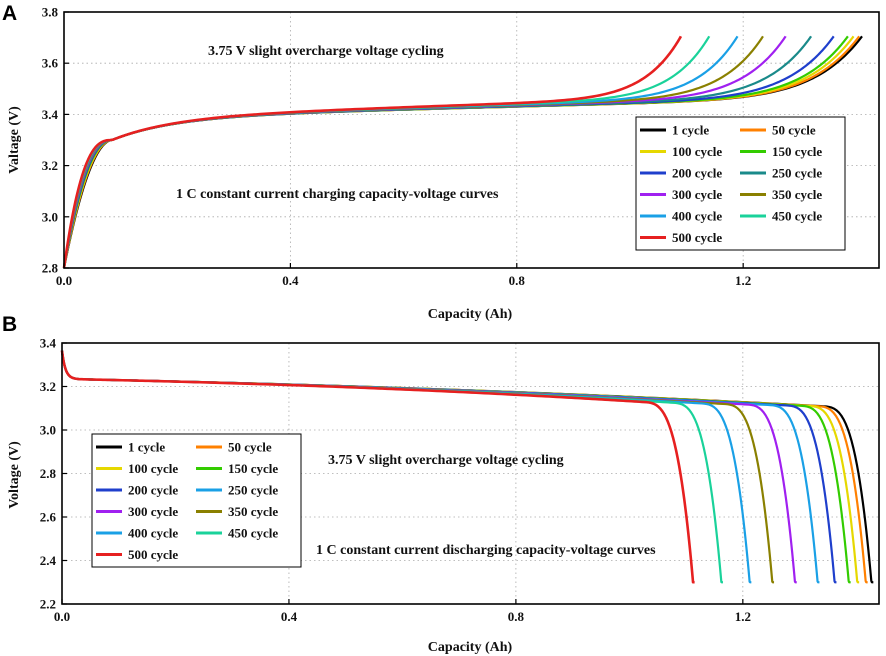 This screenshot has height=656, width=886. What do you see at coordinates (48, 517) in the screenshot?
I see `y-tick-label: 2.6` at bounding box center [48, 517].